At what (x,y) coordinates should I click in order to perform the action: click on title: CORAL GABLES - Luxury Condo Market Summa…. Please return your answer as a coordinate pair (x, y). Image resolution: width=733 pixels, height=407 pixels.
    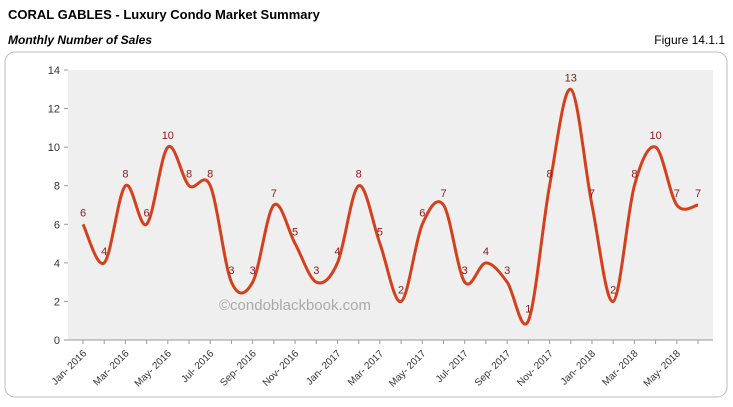
    Looking at the image, I should click on (164, 14).